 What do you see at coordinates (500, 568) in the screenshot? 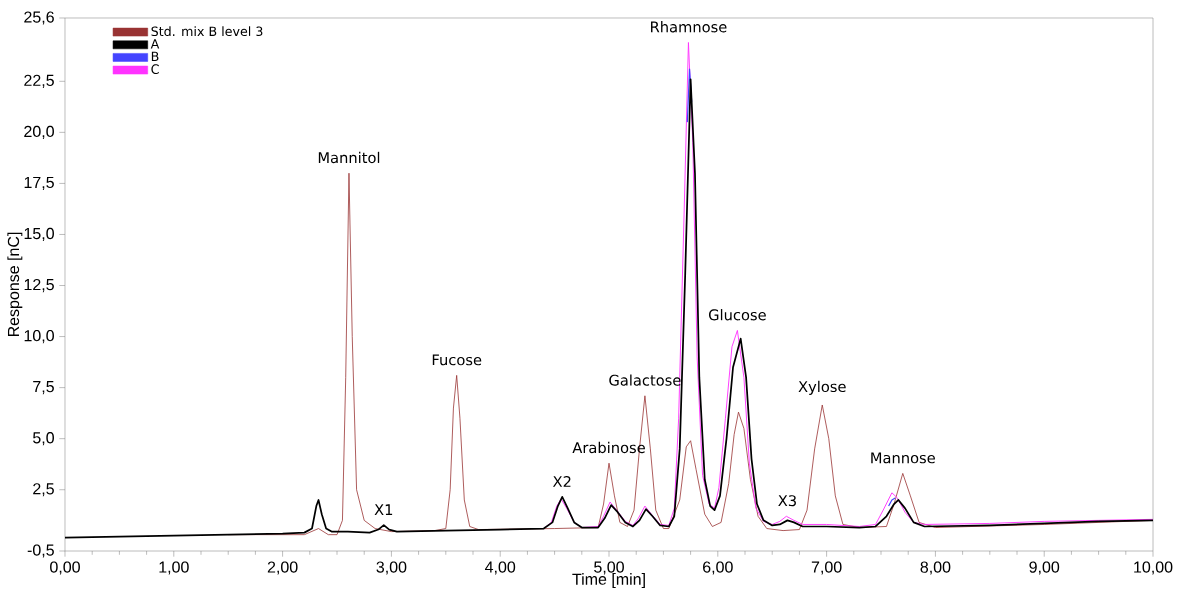
I see `x-tick-label: 4,00` at bounding box center [500, 568].